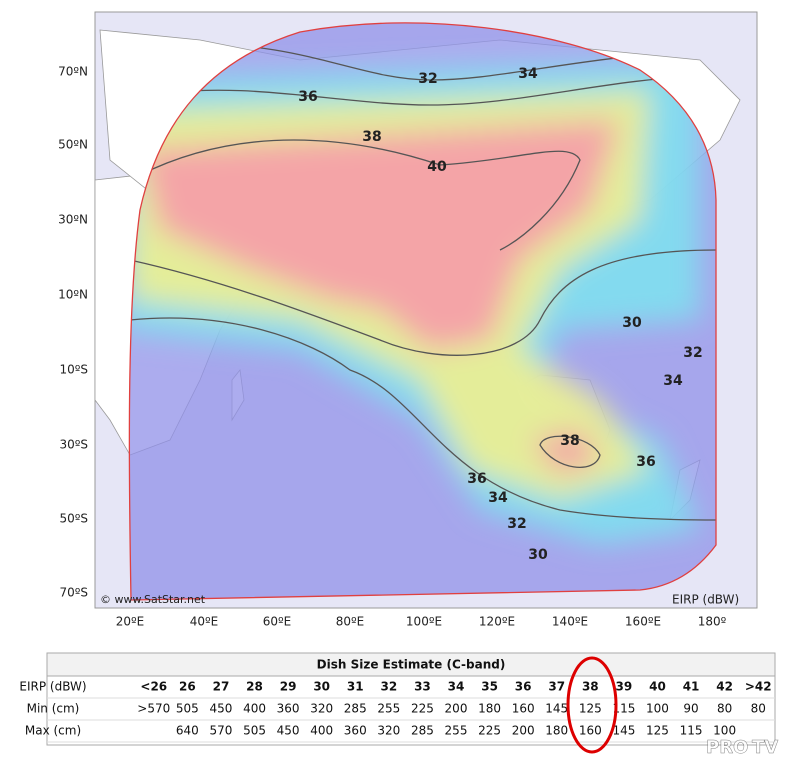 The width and height of the screenshot is (800, 773). What do you see at coordinates (758, 687) in the screenshot?
I see `cell: >42` at bounding box center [758, 687].